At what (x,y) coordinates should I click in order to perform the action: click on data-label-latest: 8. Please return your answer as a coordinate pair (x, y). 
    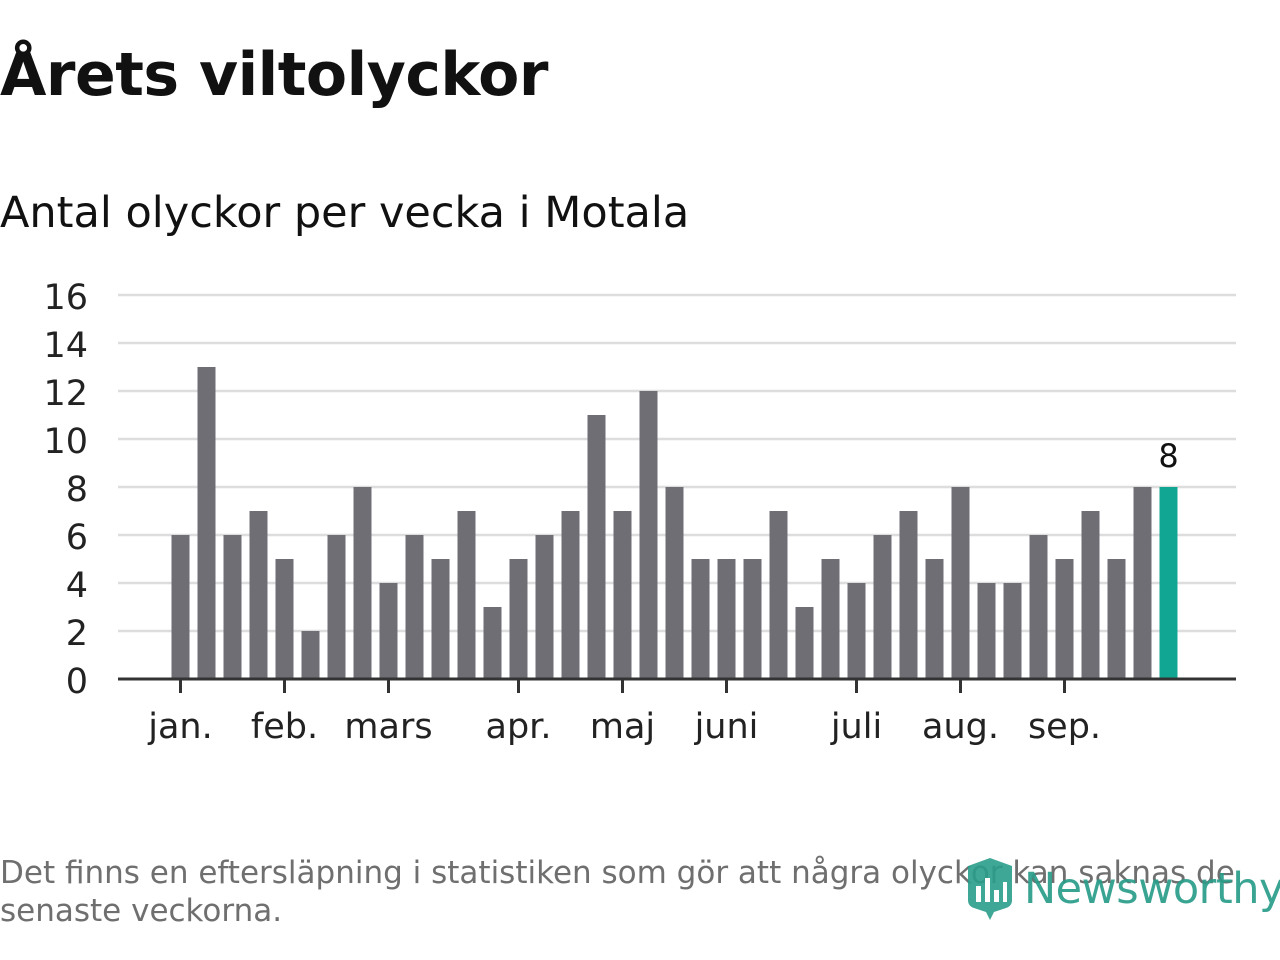
    Looking at the image, I should click on (1168, 456).